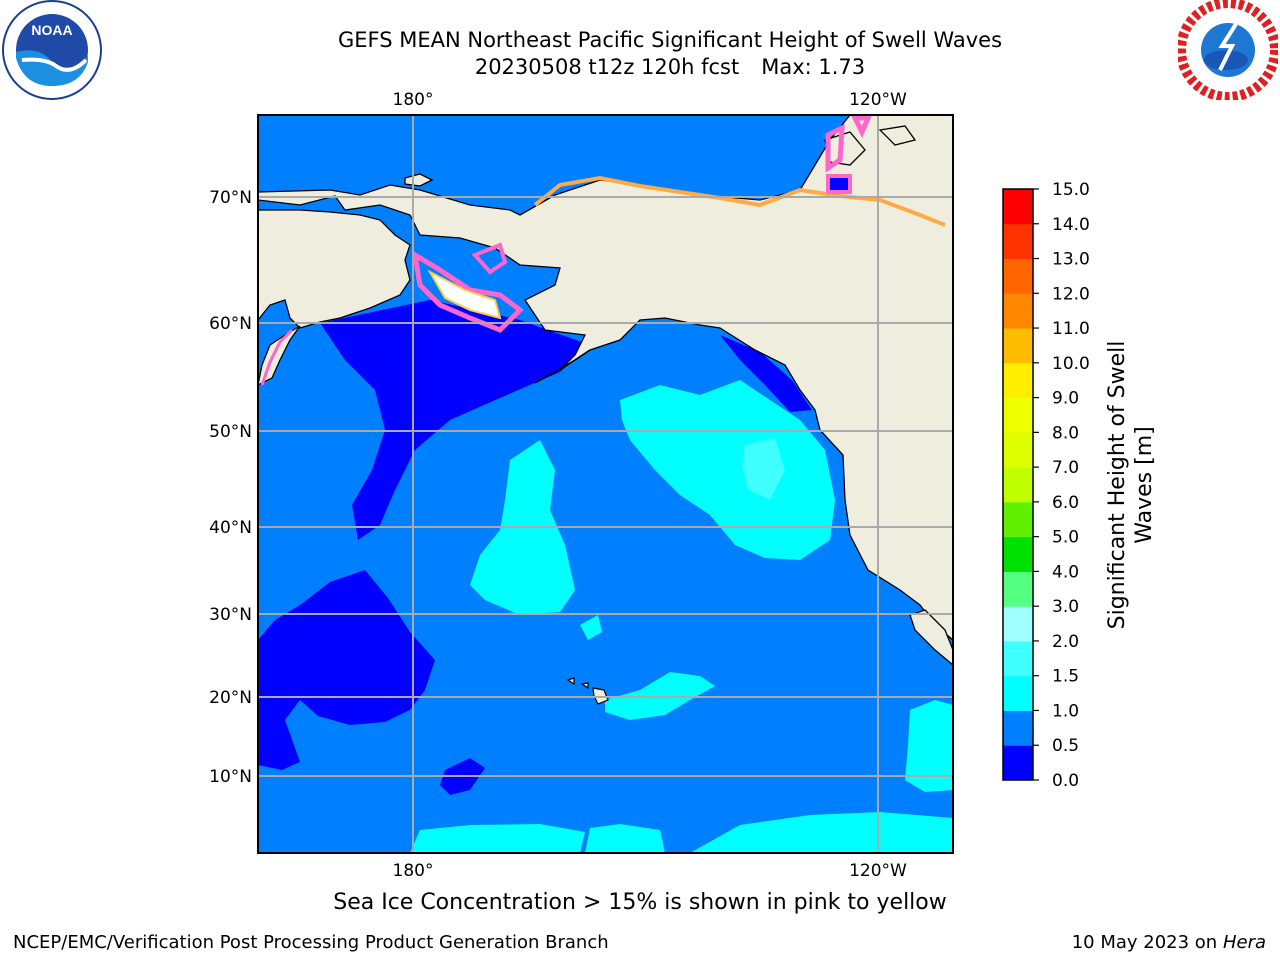 This screenshot has height=960, width=1280. I want to click on colorbar-label-line2: Waves [m], so click(1144, 484).